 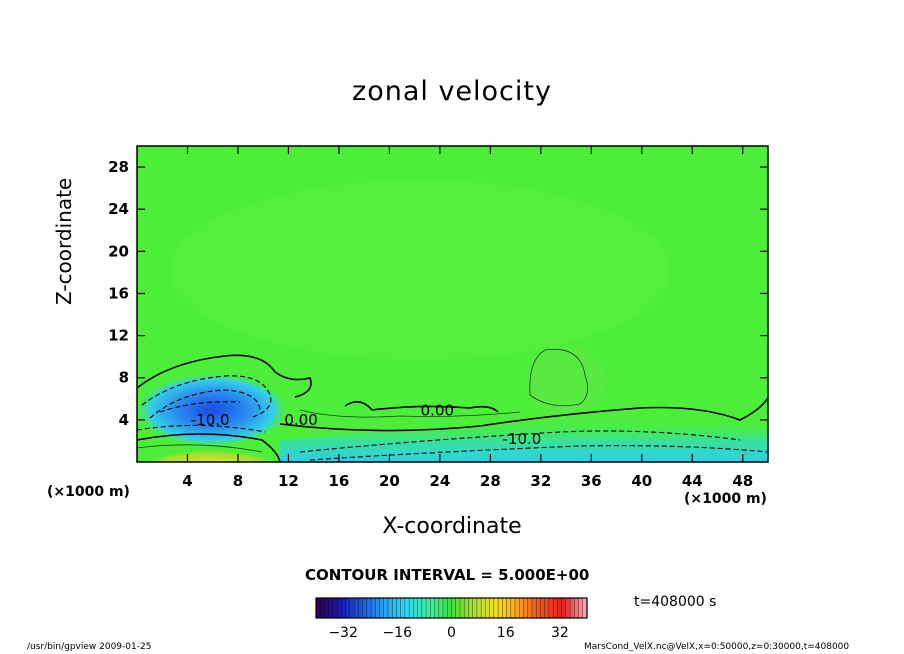 I want to click on x-tick-label: 32, so click(x=540, y=481).